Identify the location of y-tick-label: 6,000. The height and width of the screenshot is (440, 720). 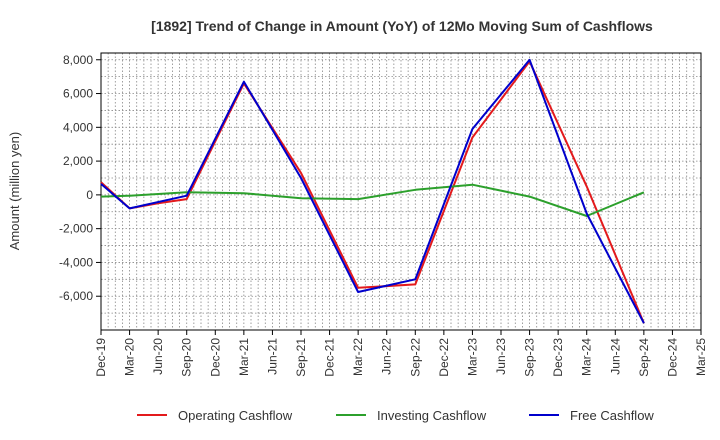
(78, 94).